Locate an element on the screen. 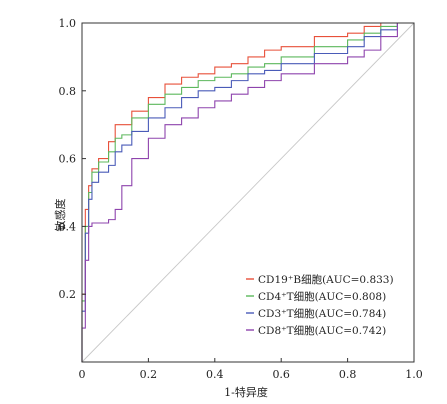  x-tick-label: 0.6 is located at coordinates (281, 374).